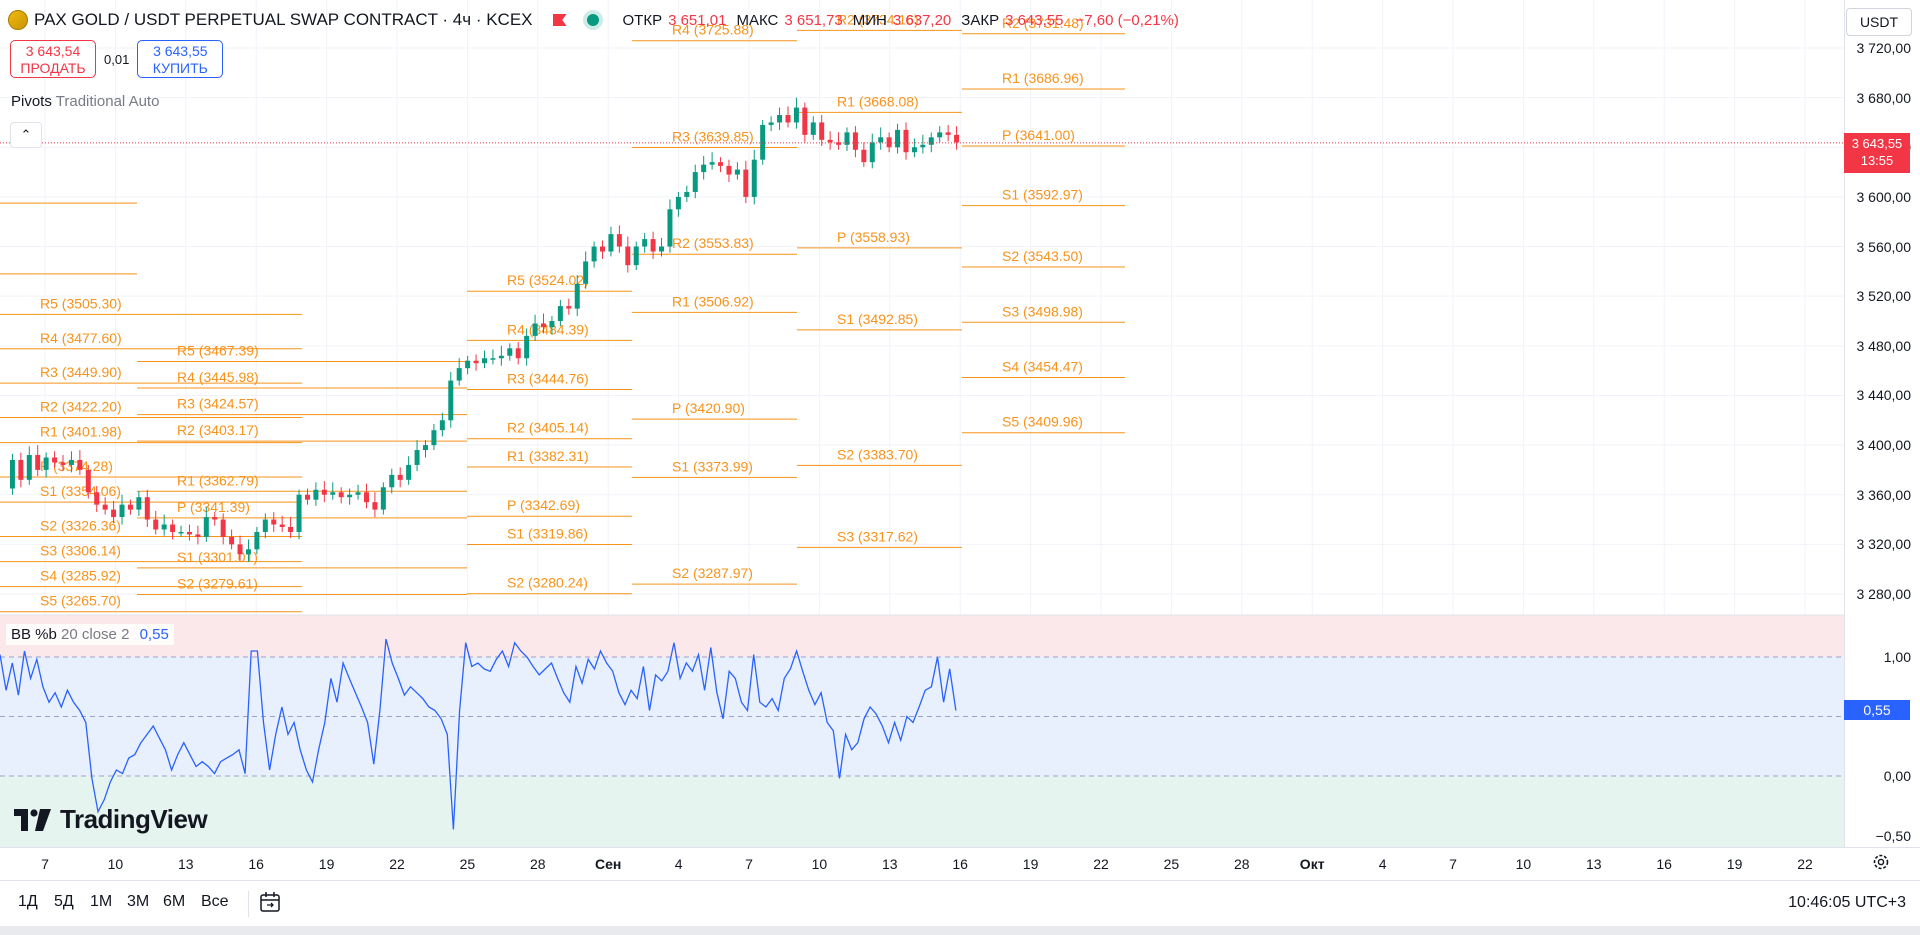 The height and width of the screenshot is (935, 1920). I want to click on time-axis-label: 10, so click(115, 864).